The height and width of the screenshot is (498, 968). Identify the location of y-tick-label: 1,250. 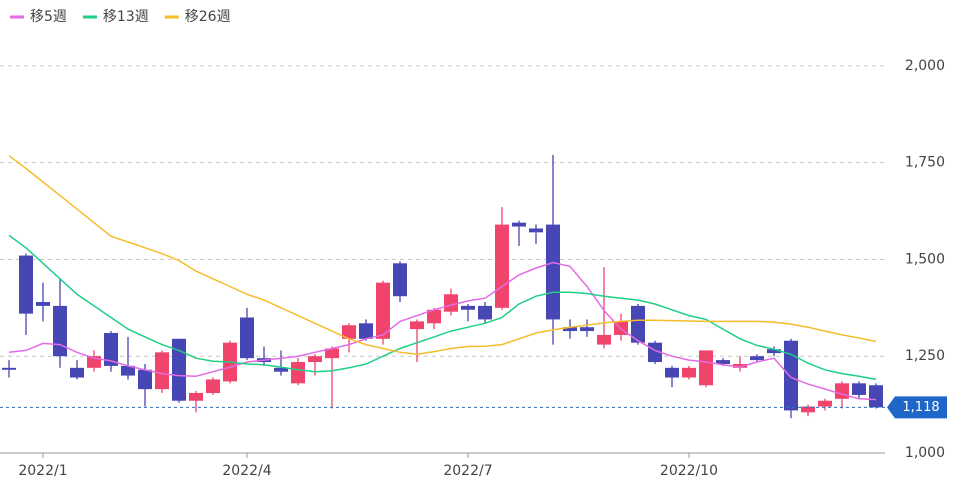
(925, 356).